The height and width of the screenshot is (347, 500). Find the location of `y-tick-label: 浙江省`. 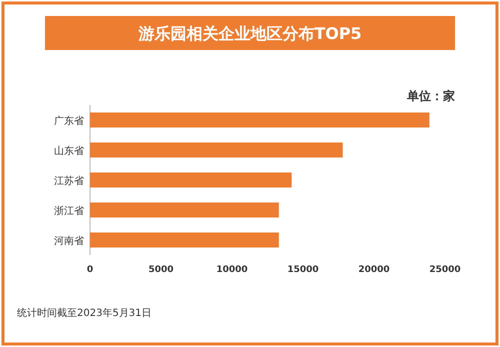

y-tick-label: 浙江省 is located at coordinates (69, 211).